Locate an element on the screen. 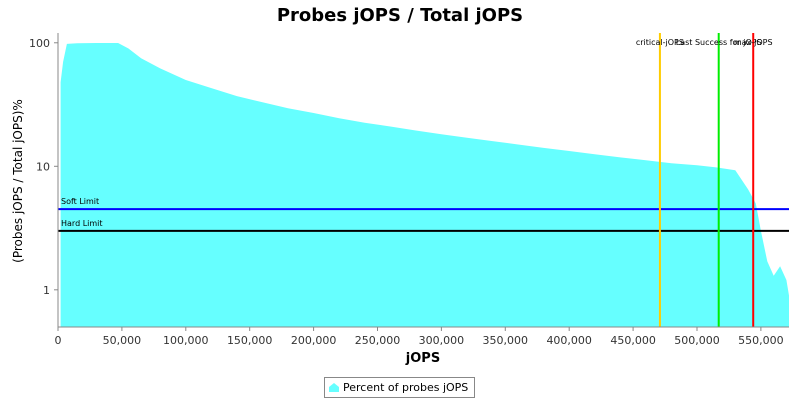 This screenshot has height=400, width=800. y-tick-label-1: 10 is located at coordinates (43, 166).